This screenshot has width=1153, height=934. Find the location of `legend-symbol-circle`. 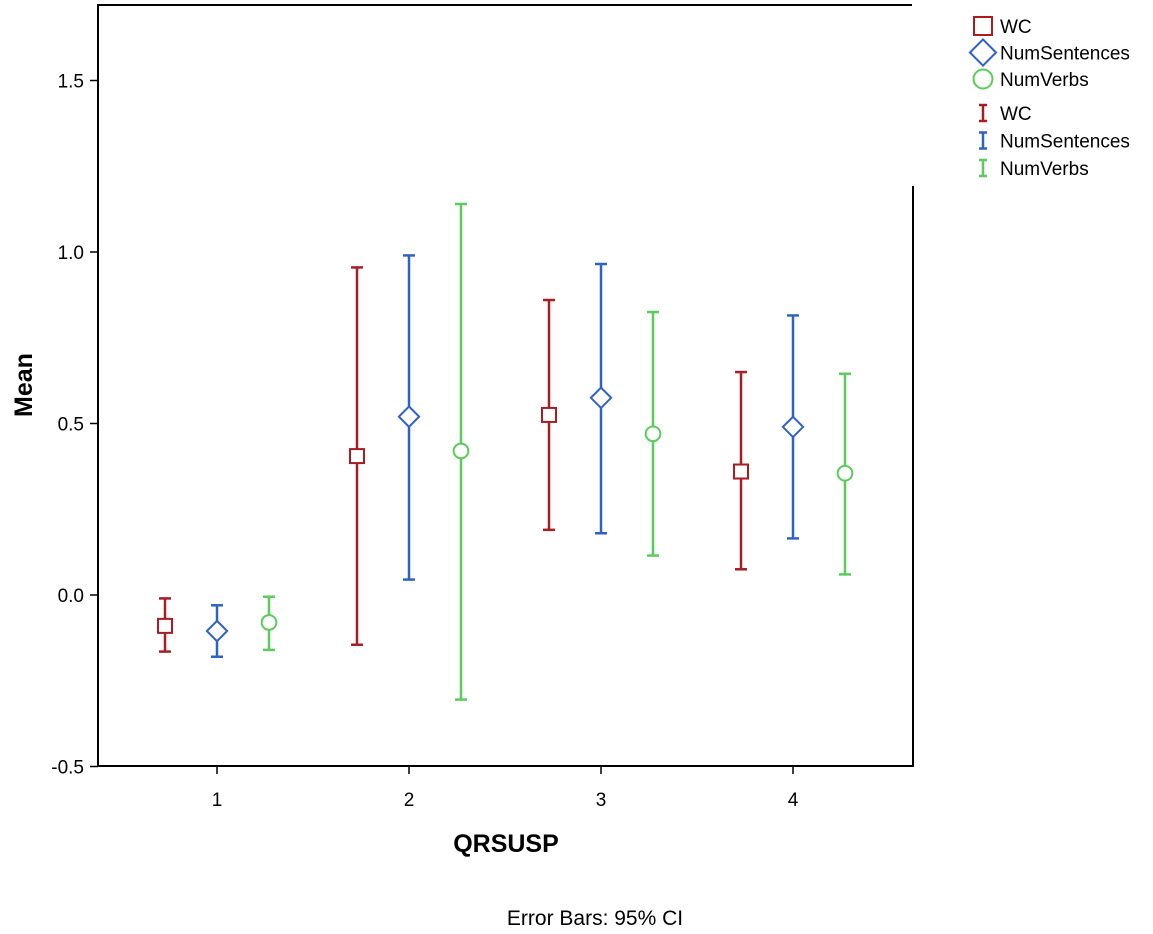

legend-symbol-circle is located at coordinates (983, 79).